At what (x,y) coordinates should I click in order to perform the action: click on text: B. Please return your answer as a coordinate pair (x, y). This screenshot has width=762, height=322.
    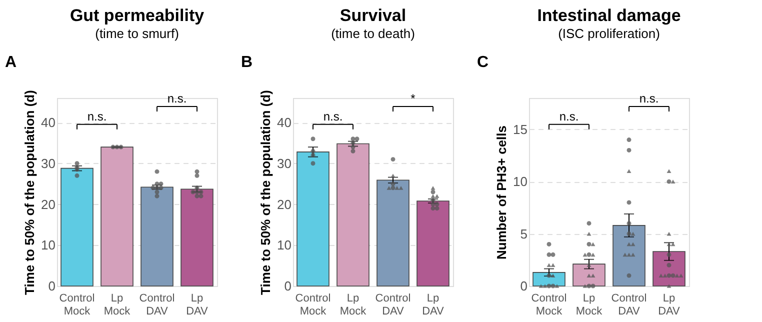
    Looking at the image, I should click on (247, 62).